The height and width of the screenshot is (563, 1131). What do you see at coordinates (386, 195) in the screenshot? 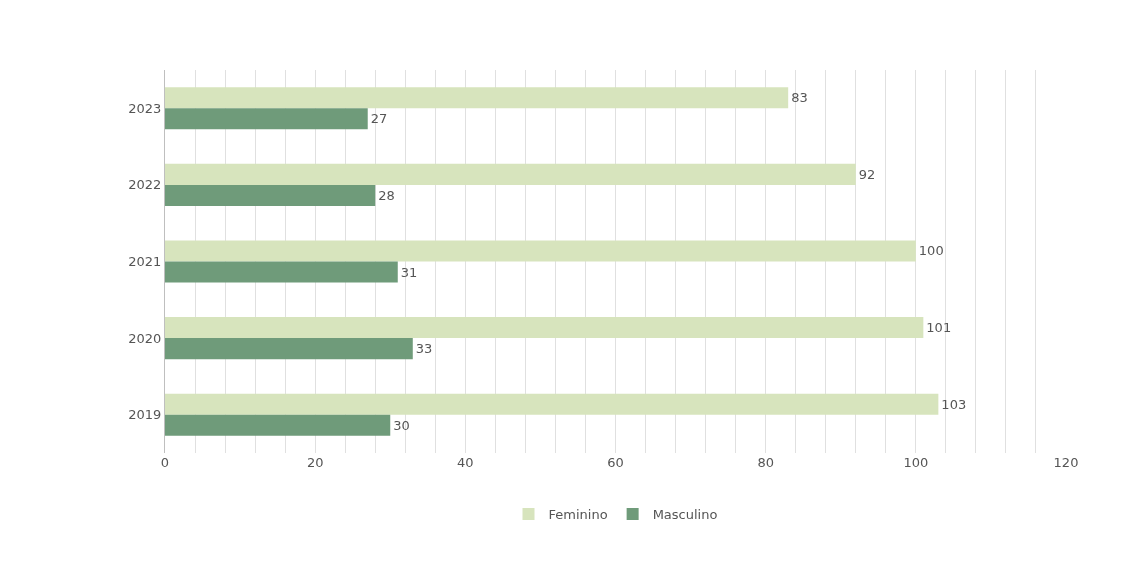
I see `data-label: 28` at bounding box center [386, 195].